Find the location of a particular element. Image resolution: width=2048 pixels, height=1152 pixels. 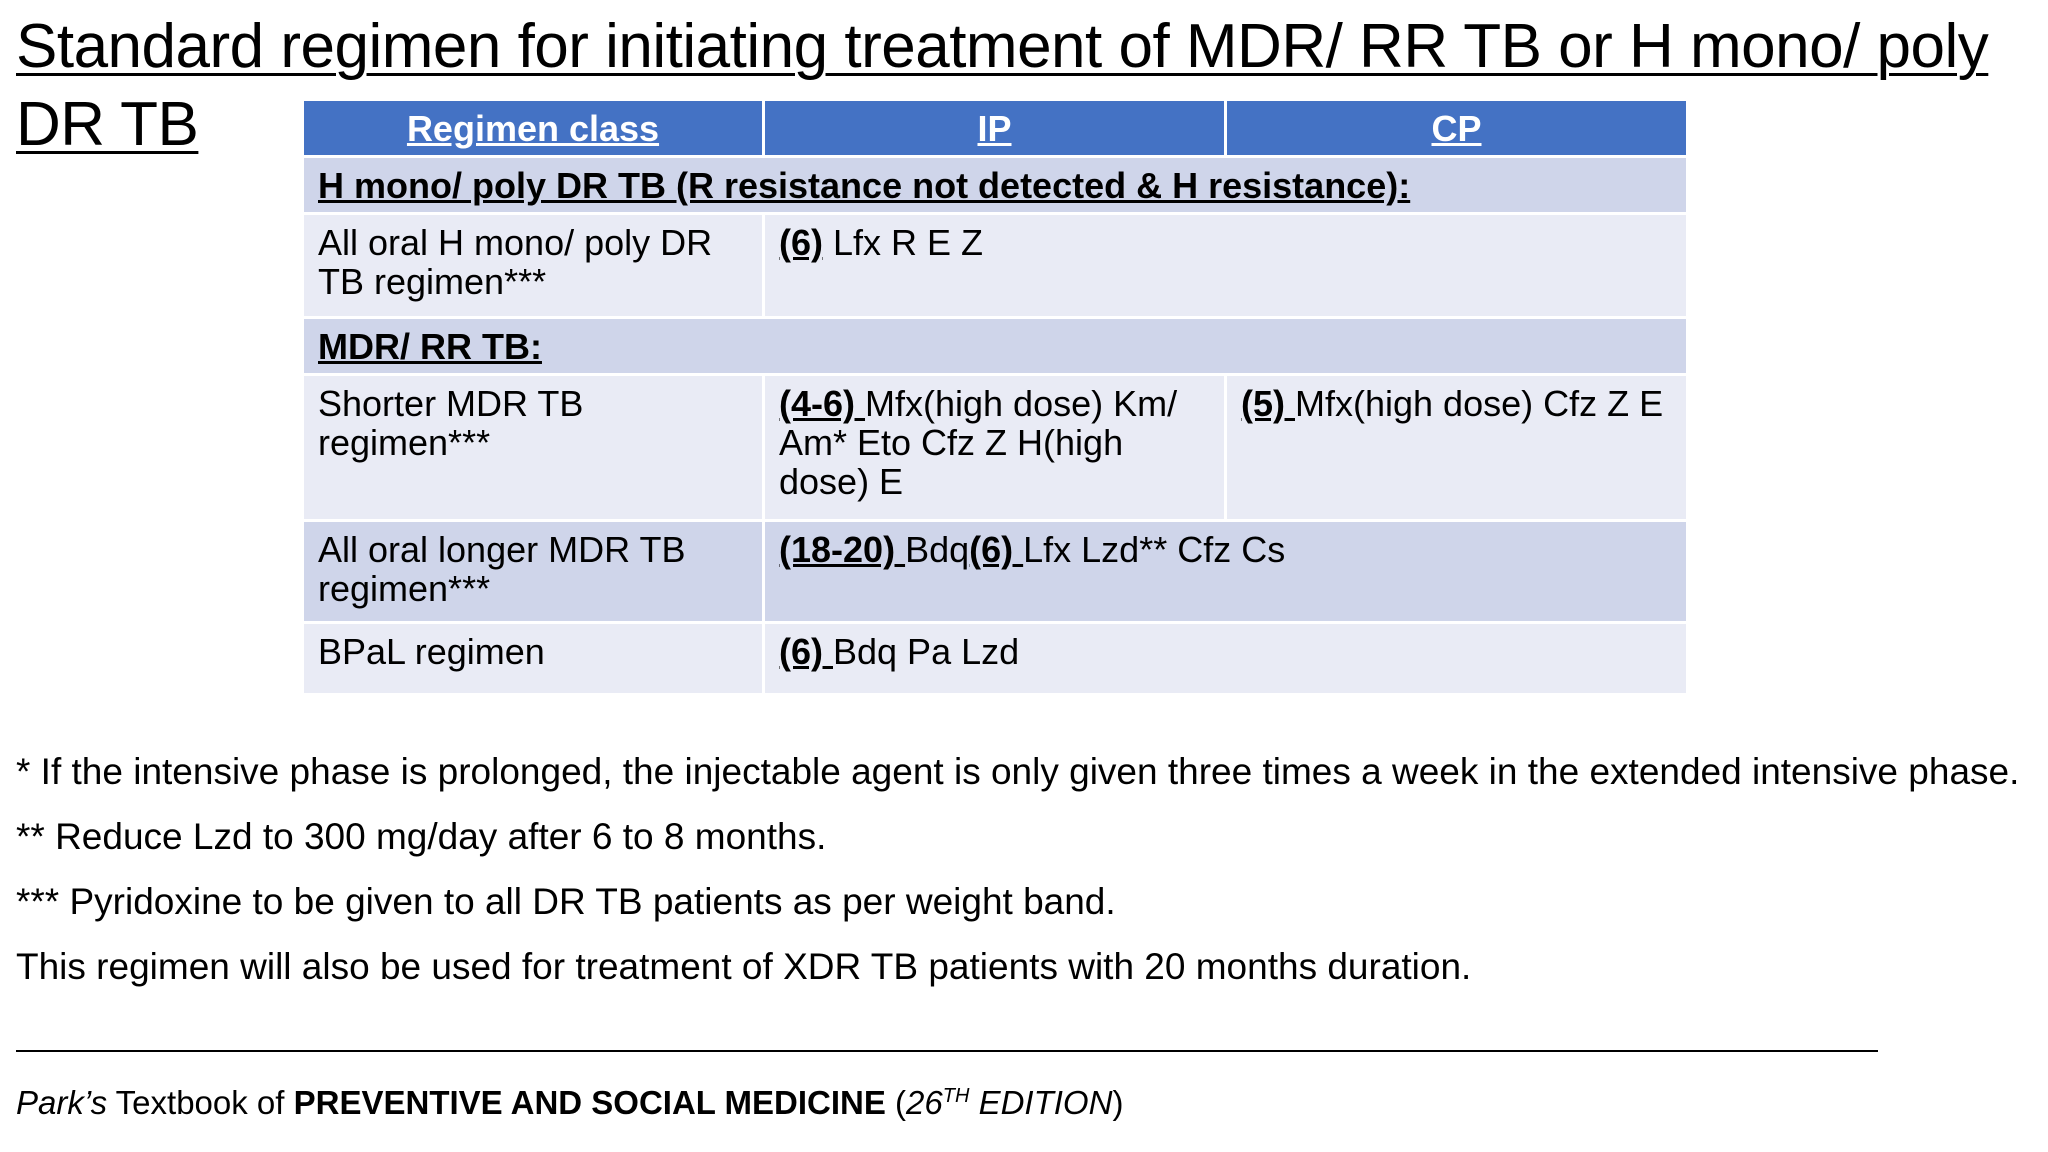

regimen-name: Shorter MDR TB regimen*** is located at coordinates (533, 447).